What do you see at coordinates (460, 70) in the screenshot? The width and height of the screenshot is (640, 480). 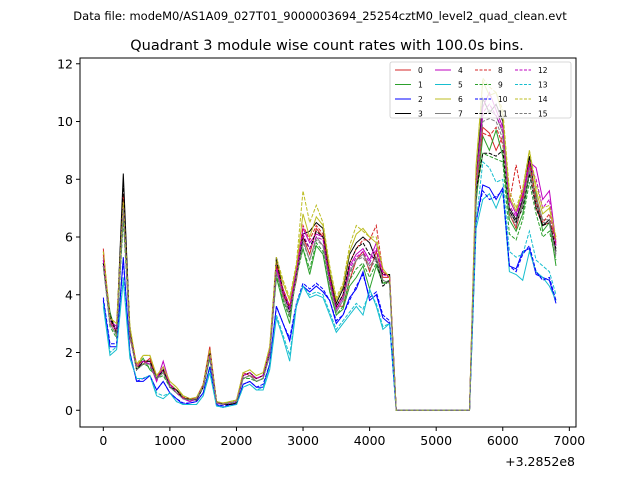 I see `legend-label-4: 4` at bounding box center [460, 70].